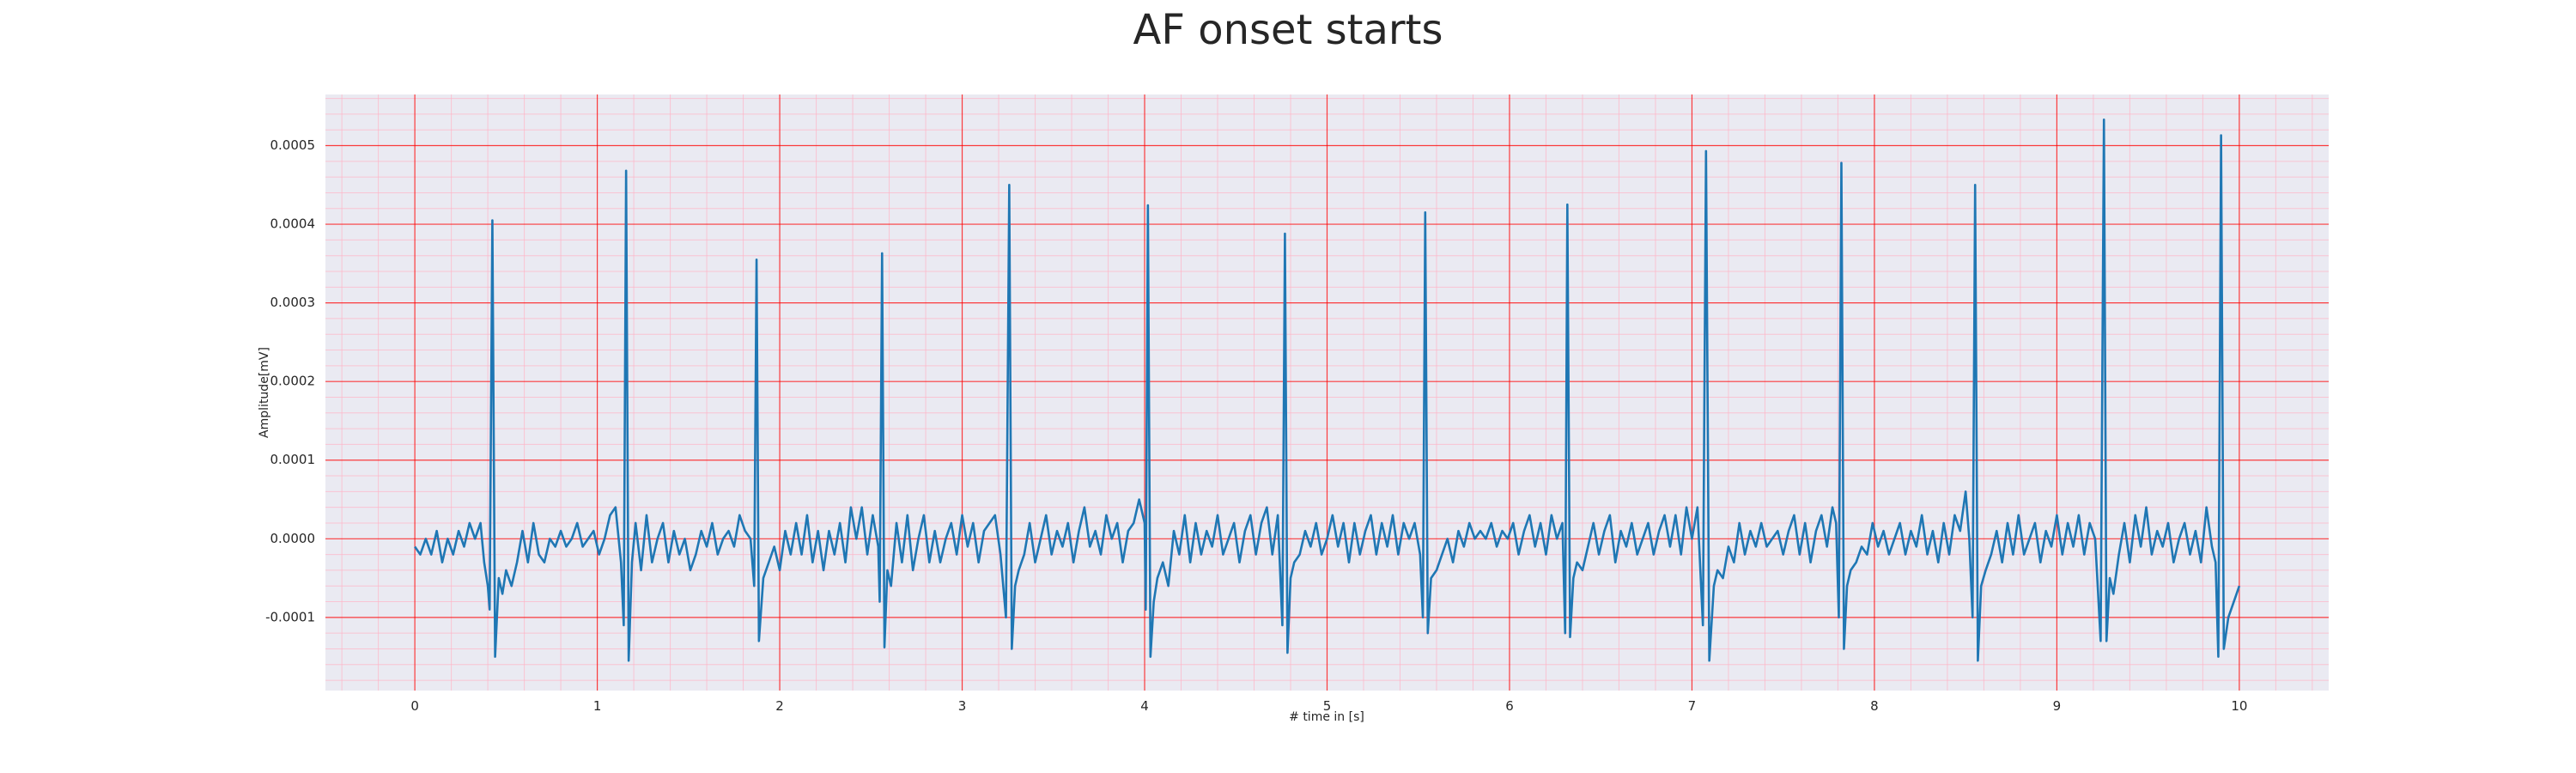 This screenshot has width=2576, height=773. I want to click on x-tick-label: 6, so click(1510, 706).